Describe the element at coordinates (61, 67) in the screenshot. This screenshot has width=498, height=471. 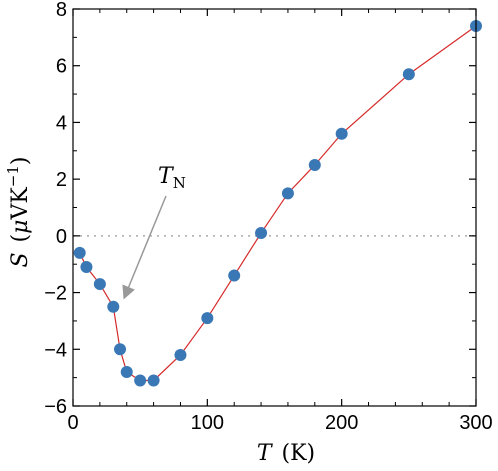
I see `y-tick-label: 6` at that location.